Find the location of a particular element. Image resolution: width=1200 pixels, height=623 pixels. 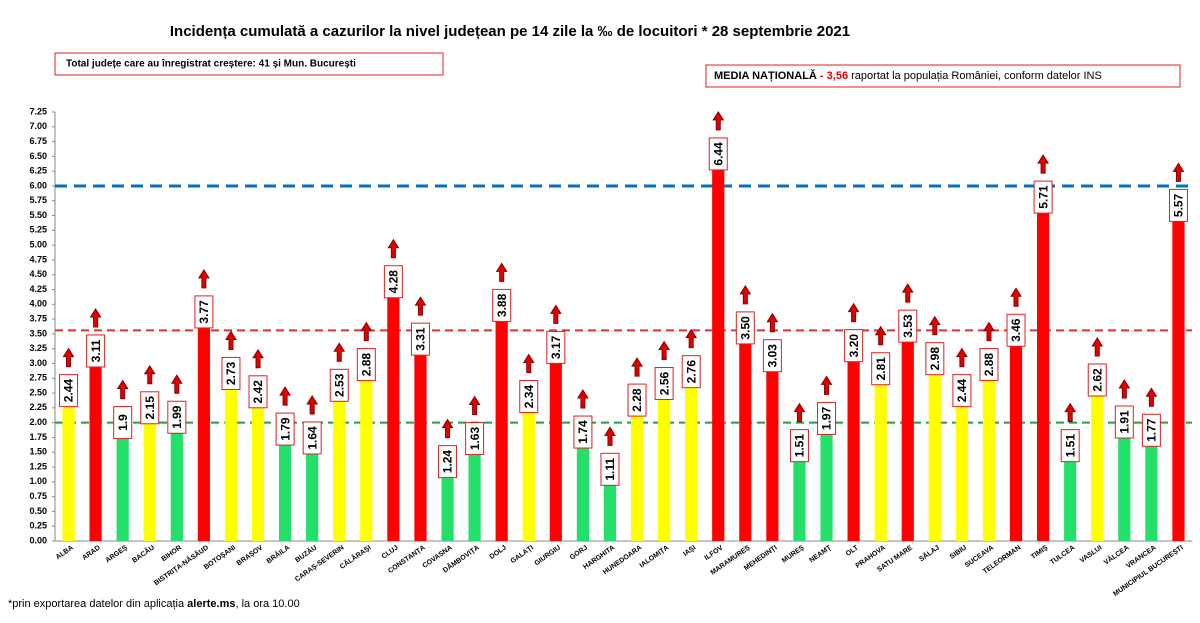

value-label: 1.24 is located at coordinates (448, 462).